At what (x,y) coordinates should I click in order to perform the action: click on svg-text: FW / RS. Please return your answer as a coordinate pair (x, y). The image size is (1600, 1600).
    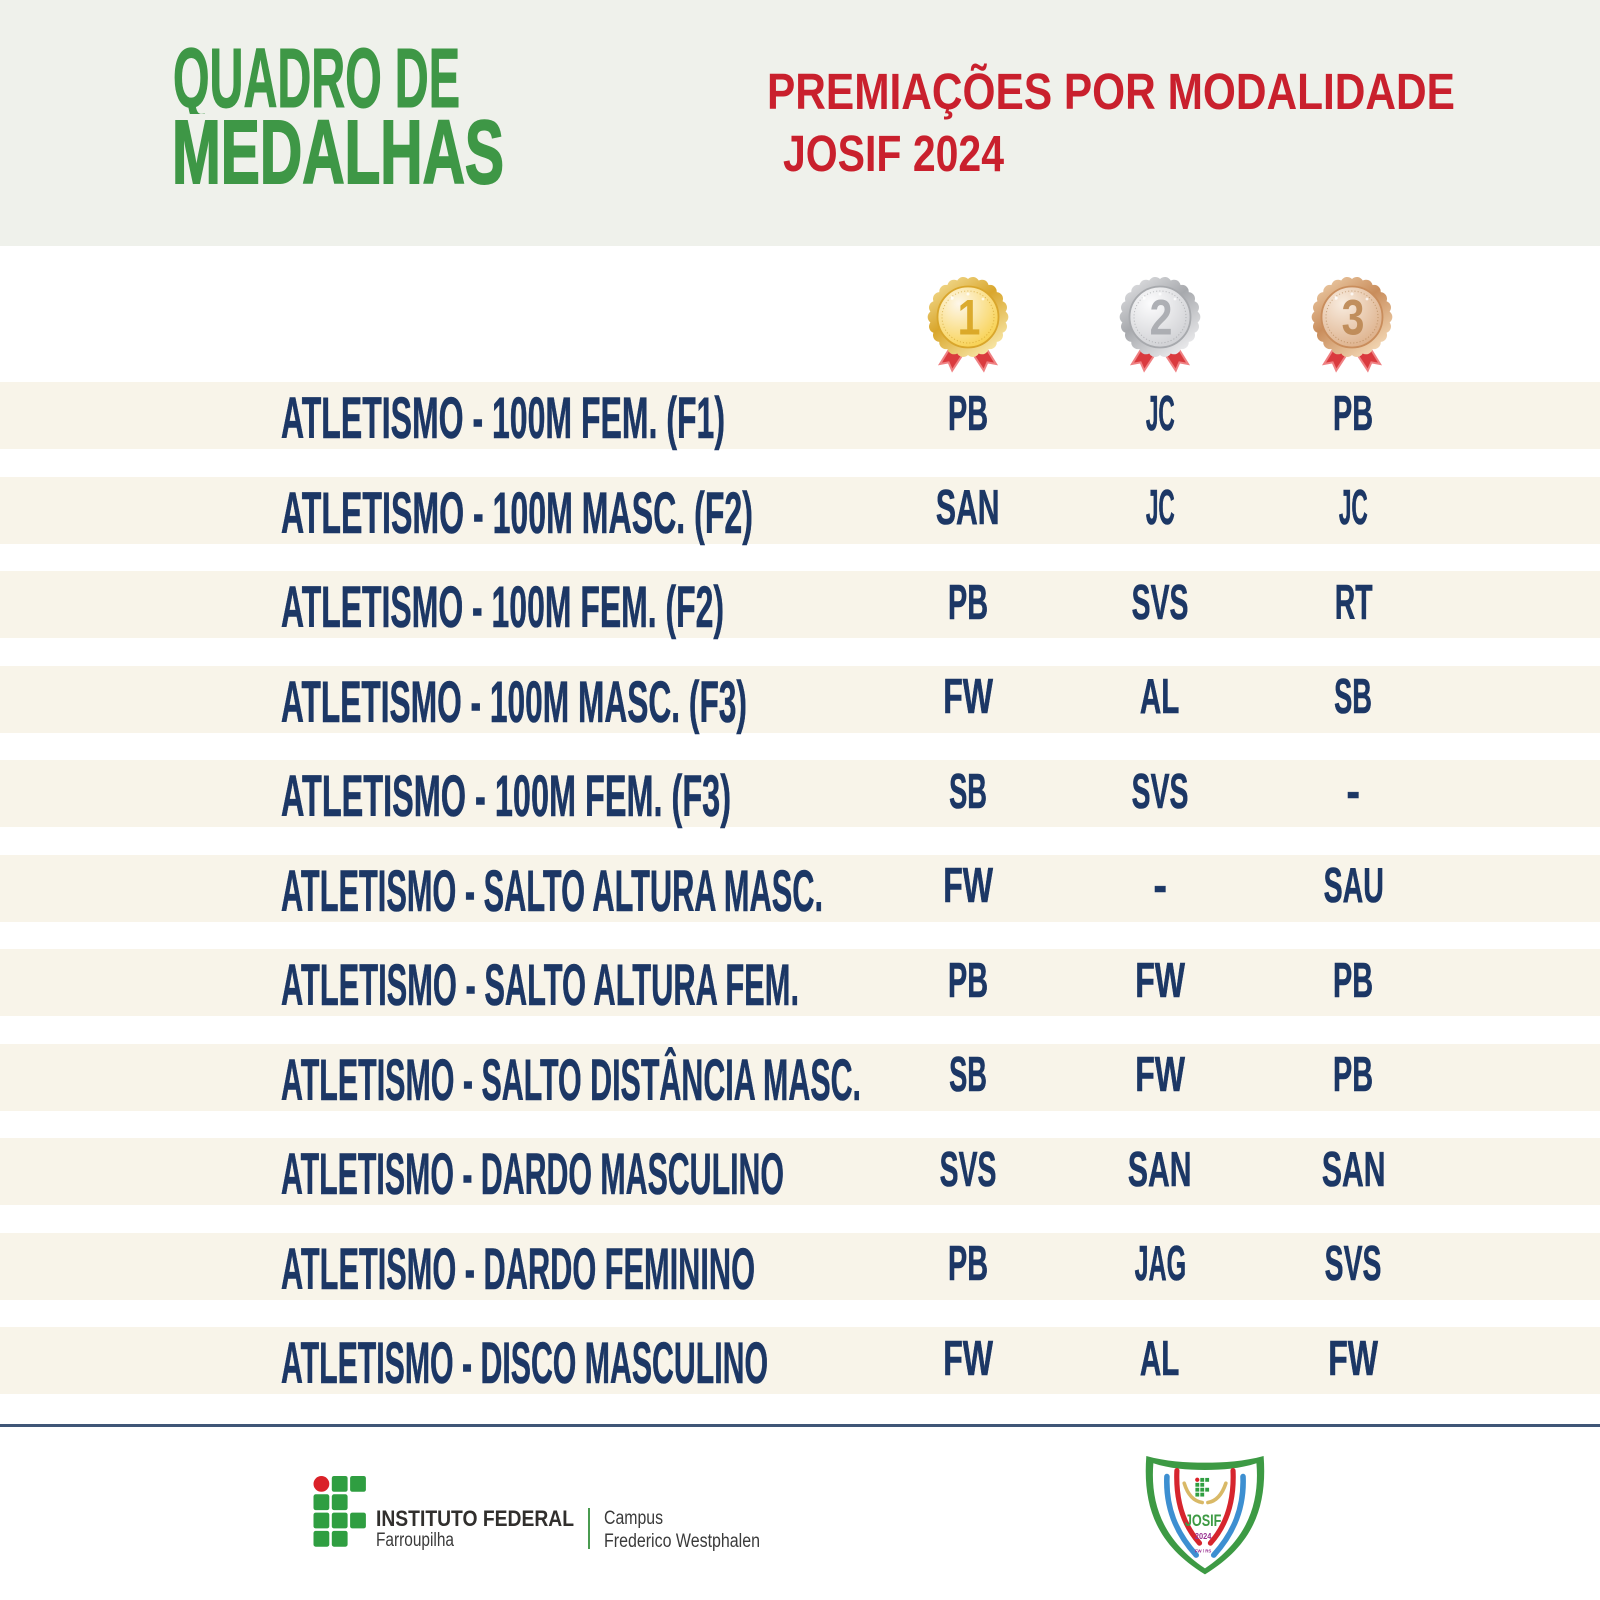
    Looking at the image, I should click on (1203, 1551).